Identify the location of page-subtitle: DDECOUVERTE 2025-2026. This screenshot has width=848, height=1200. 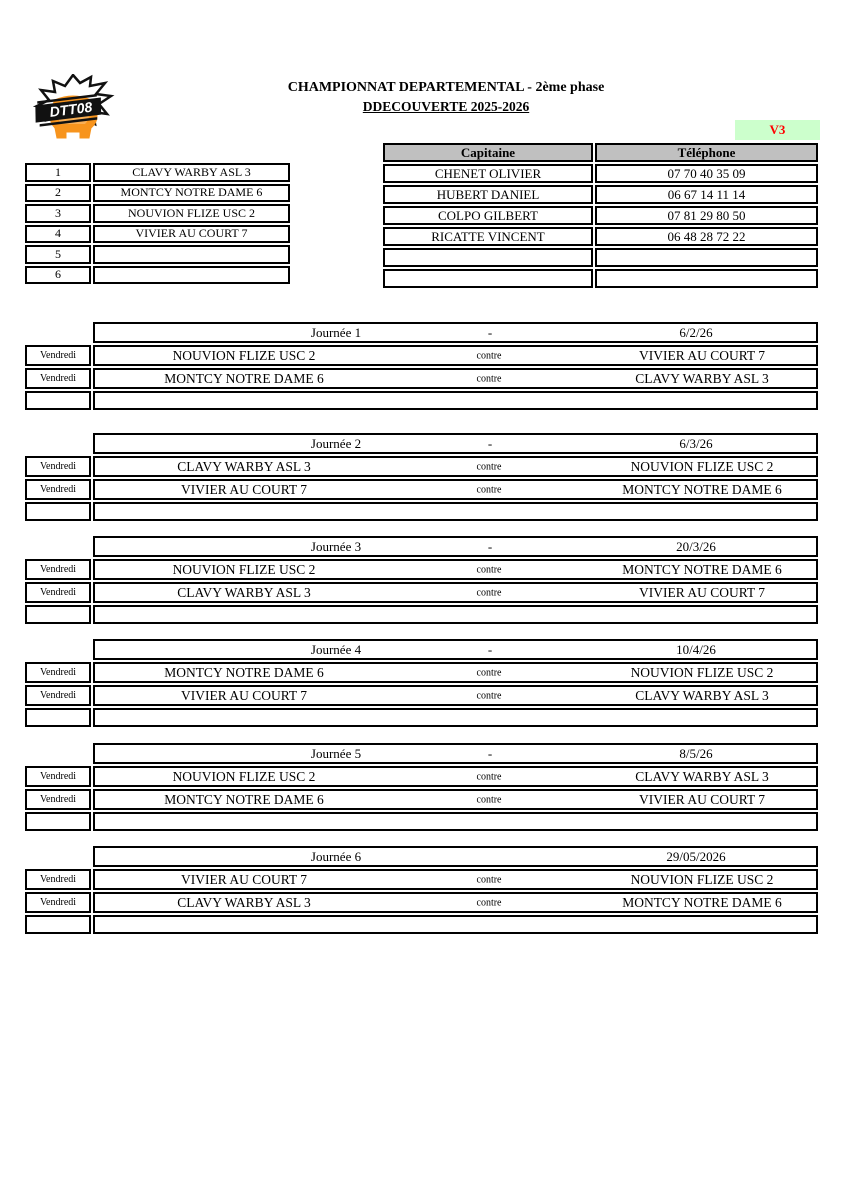
(446, 106).